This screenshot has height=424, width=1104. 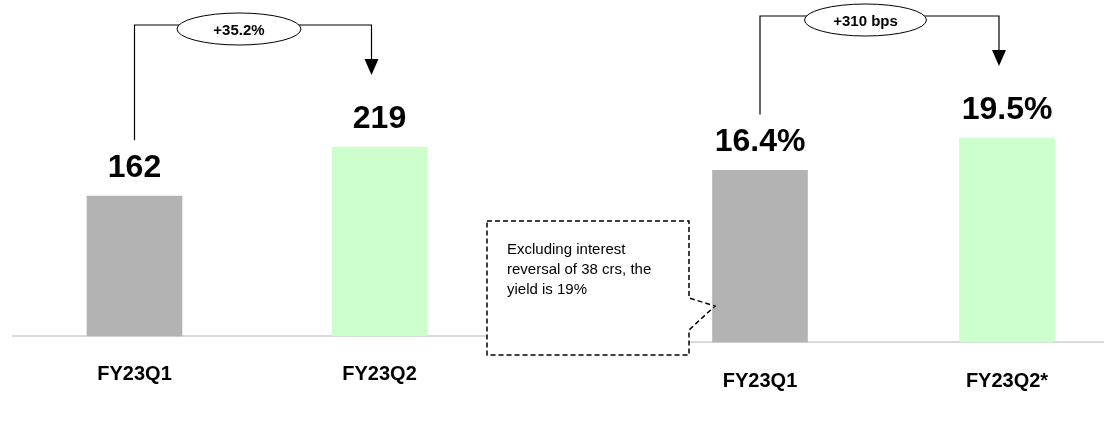 What do you see at coordinates (1007, 107) in the screenshot?
I see `data-label: 19.5%` at bounding box center [1007, 107].